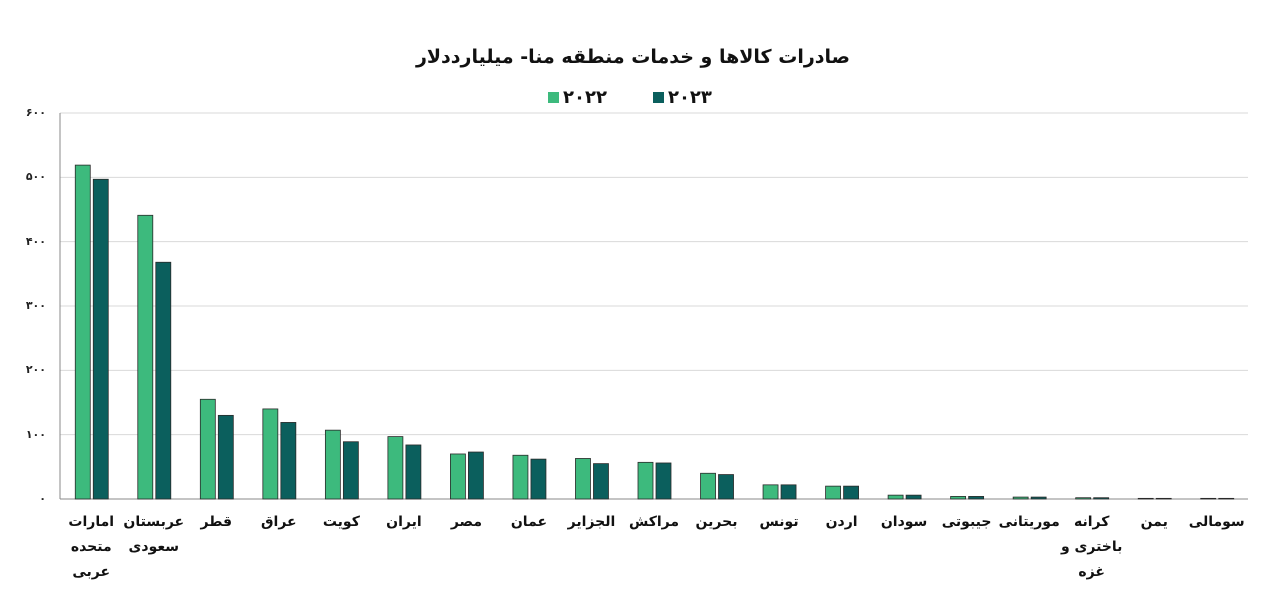 Image resolution: width=1266 pixels, height=593 pixels. I want to click on legend-swatch-2023, so click(658, 97).